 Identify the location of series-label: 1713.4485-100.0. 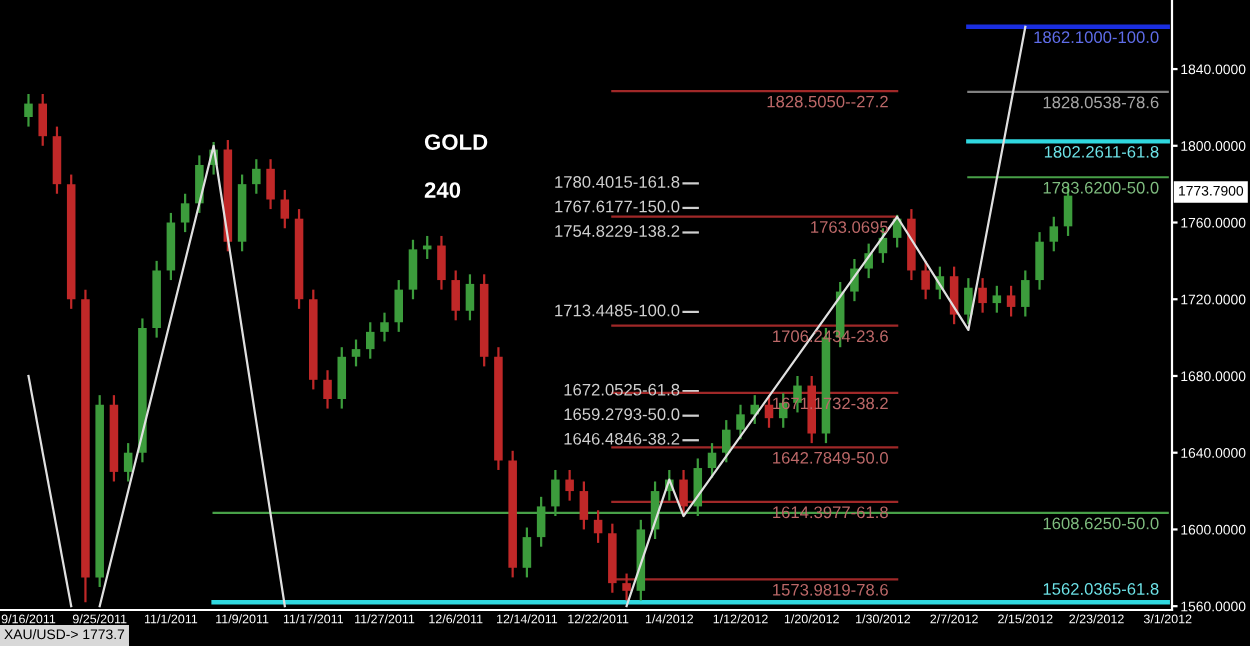
(617, 310).